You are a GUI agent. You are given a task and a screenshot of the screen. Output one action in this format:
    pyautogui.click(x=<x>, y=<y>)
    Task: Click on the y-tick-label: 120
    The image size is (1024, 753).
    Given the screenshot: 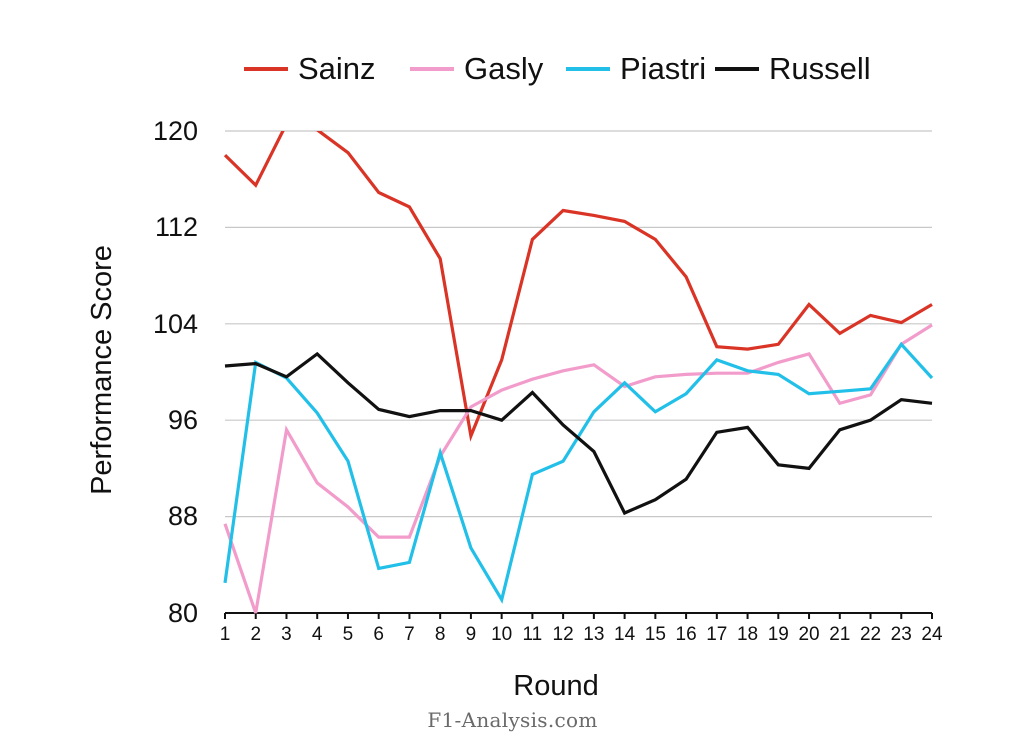 What is the action you would take?
    pyautogui.click(x=175, y=131)
    